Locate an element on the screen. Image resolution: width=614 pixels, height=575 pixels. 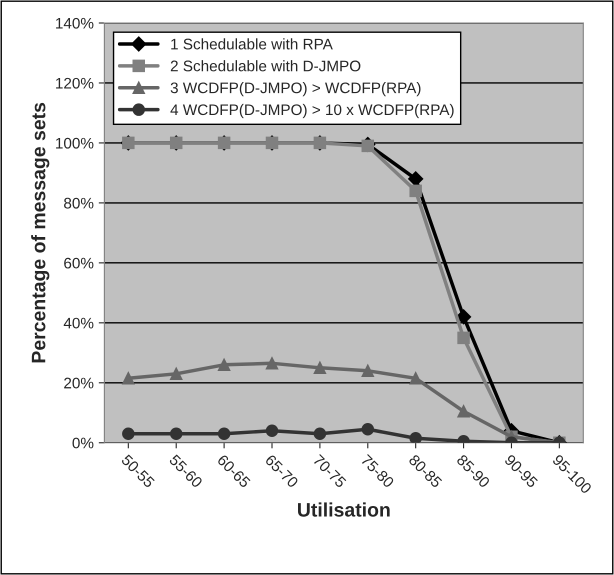
legend-label: 3 WCDFP(D-JMPO) > WCDFP(RPA) is located at coordinates (295, 89).